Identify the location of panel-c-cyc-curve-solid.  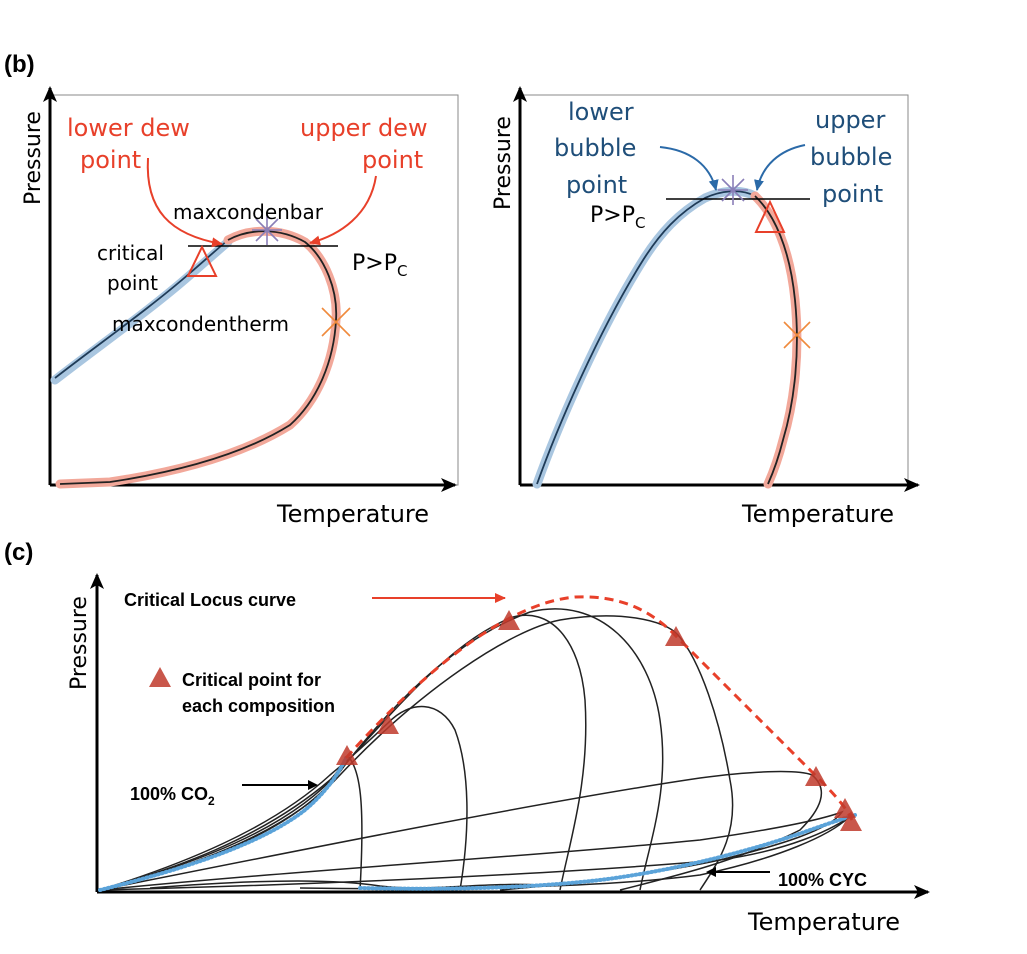
(607, 852).